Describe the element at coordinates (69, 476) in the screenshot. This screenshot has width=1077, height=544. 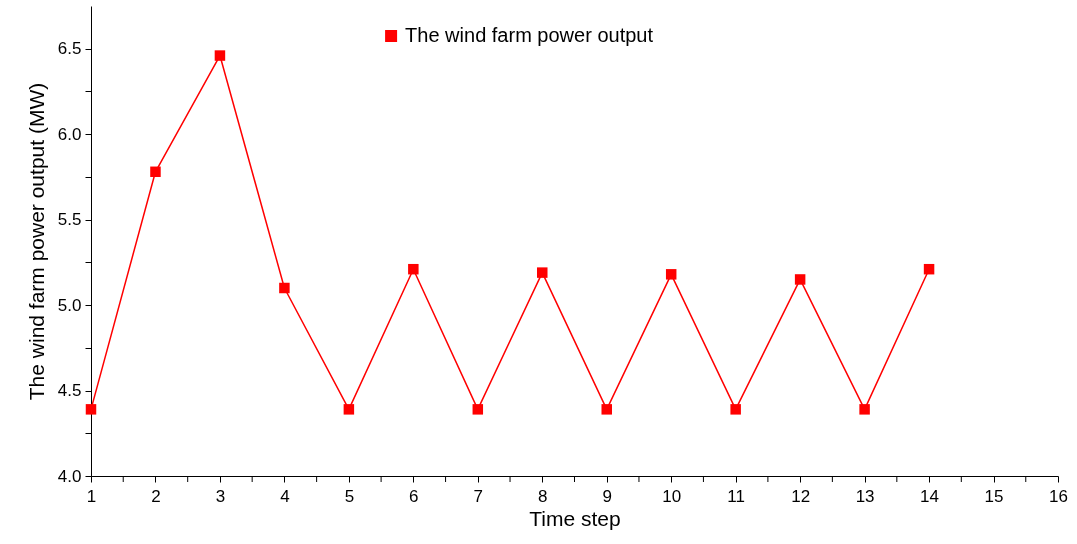
I see `y-tick-label: 4.0` at that location.